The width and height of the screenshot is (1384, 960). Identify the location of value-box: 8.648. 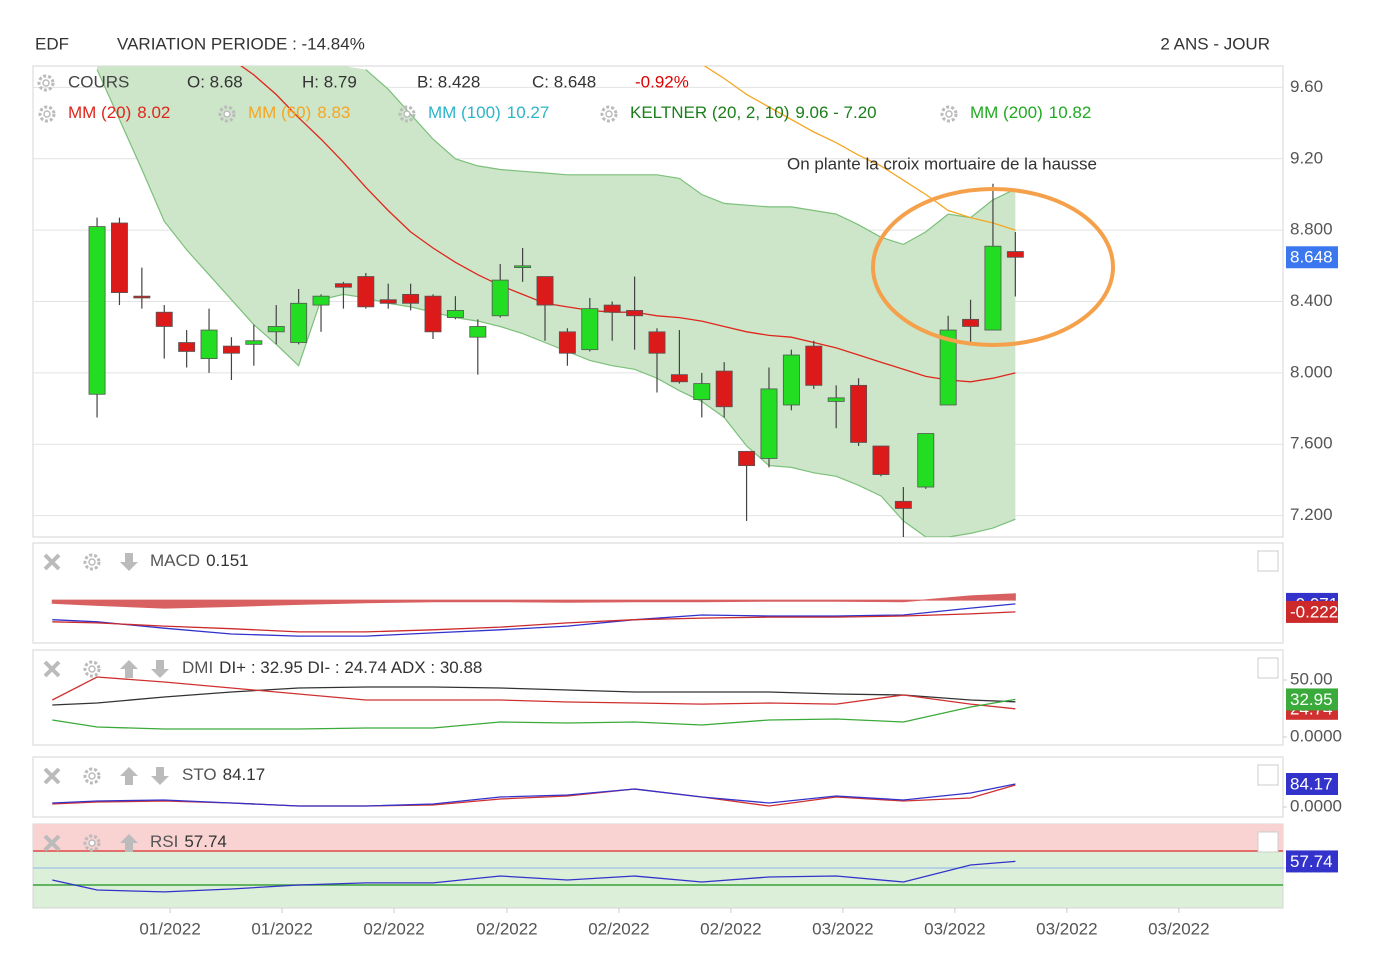
(1312, 257).